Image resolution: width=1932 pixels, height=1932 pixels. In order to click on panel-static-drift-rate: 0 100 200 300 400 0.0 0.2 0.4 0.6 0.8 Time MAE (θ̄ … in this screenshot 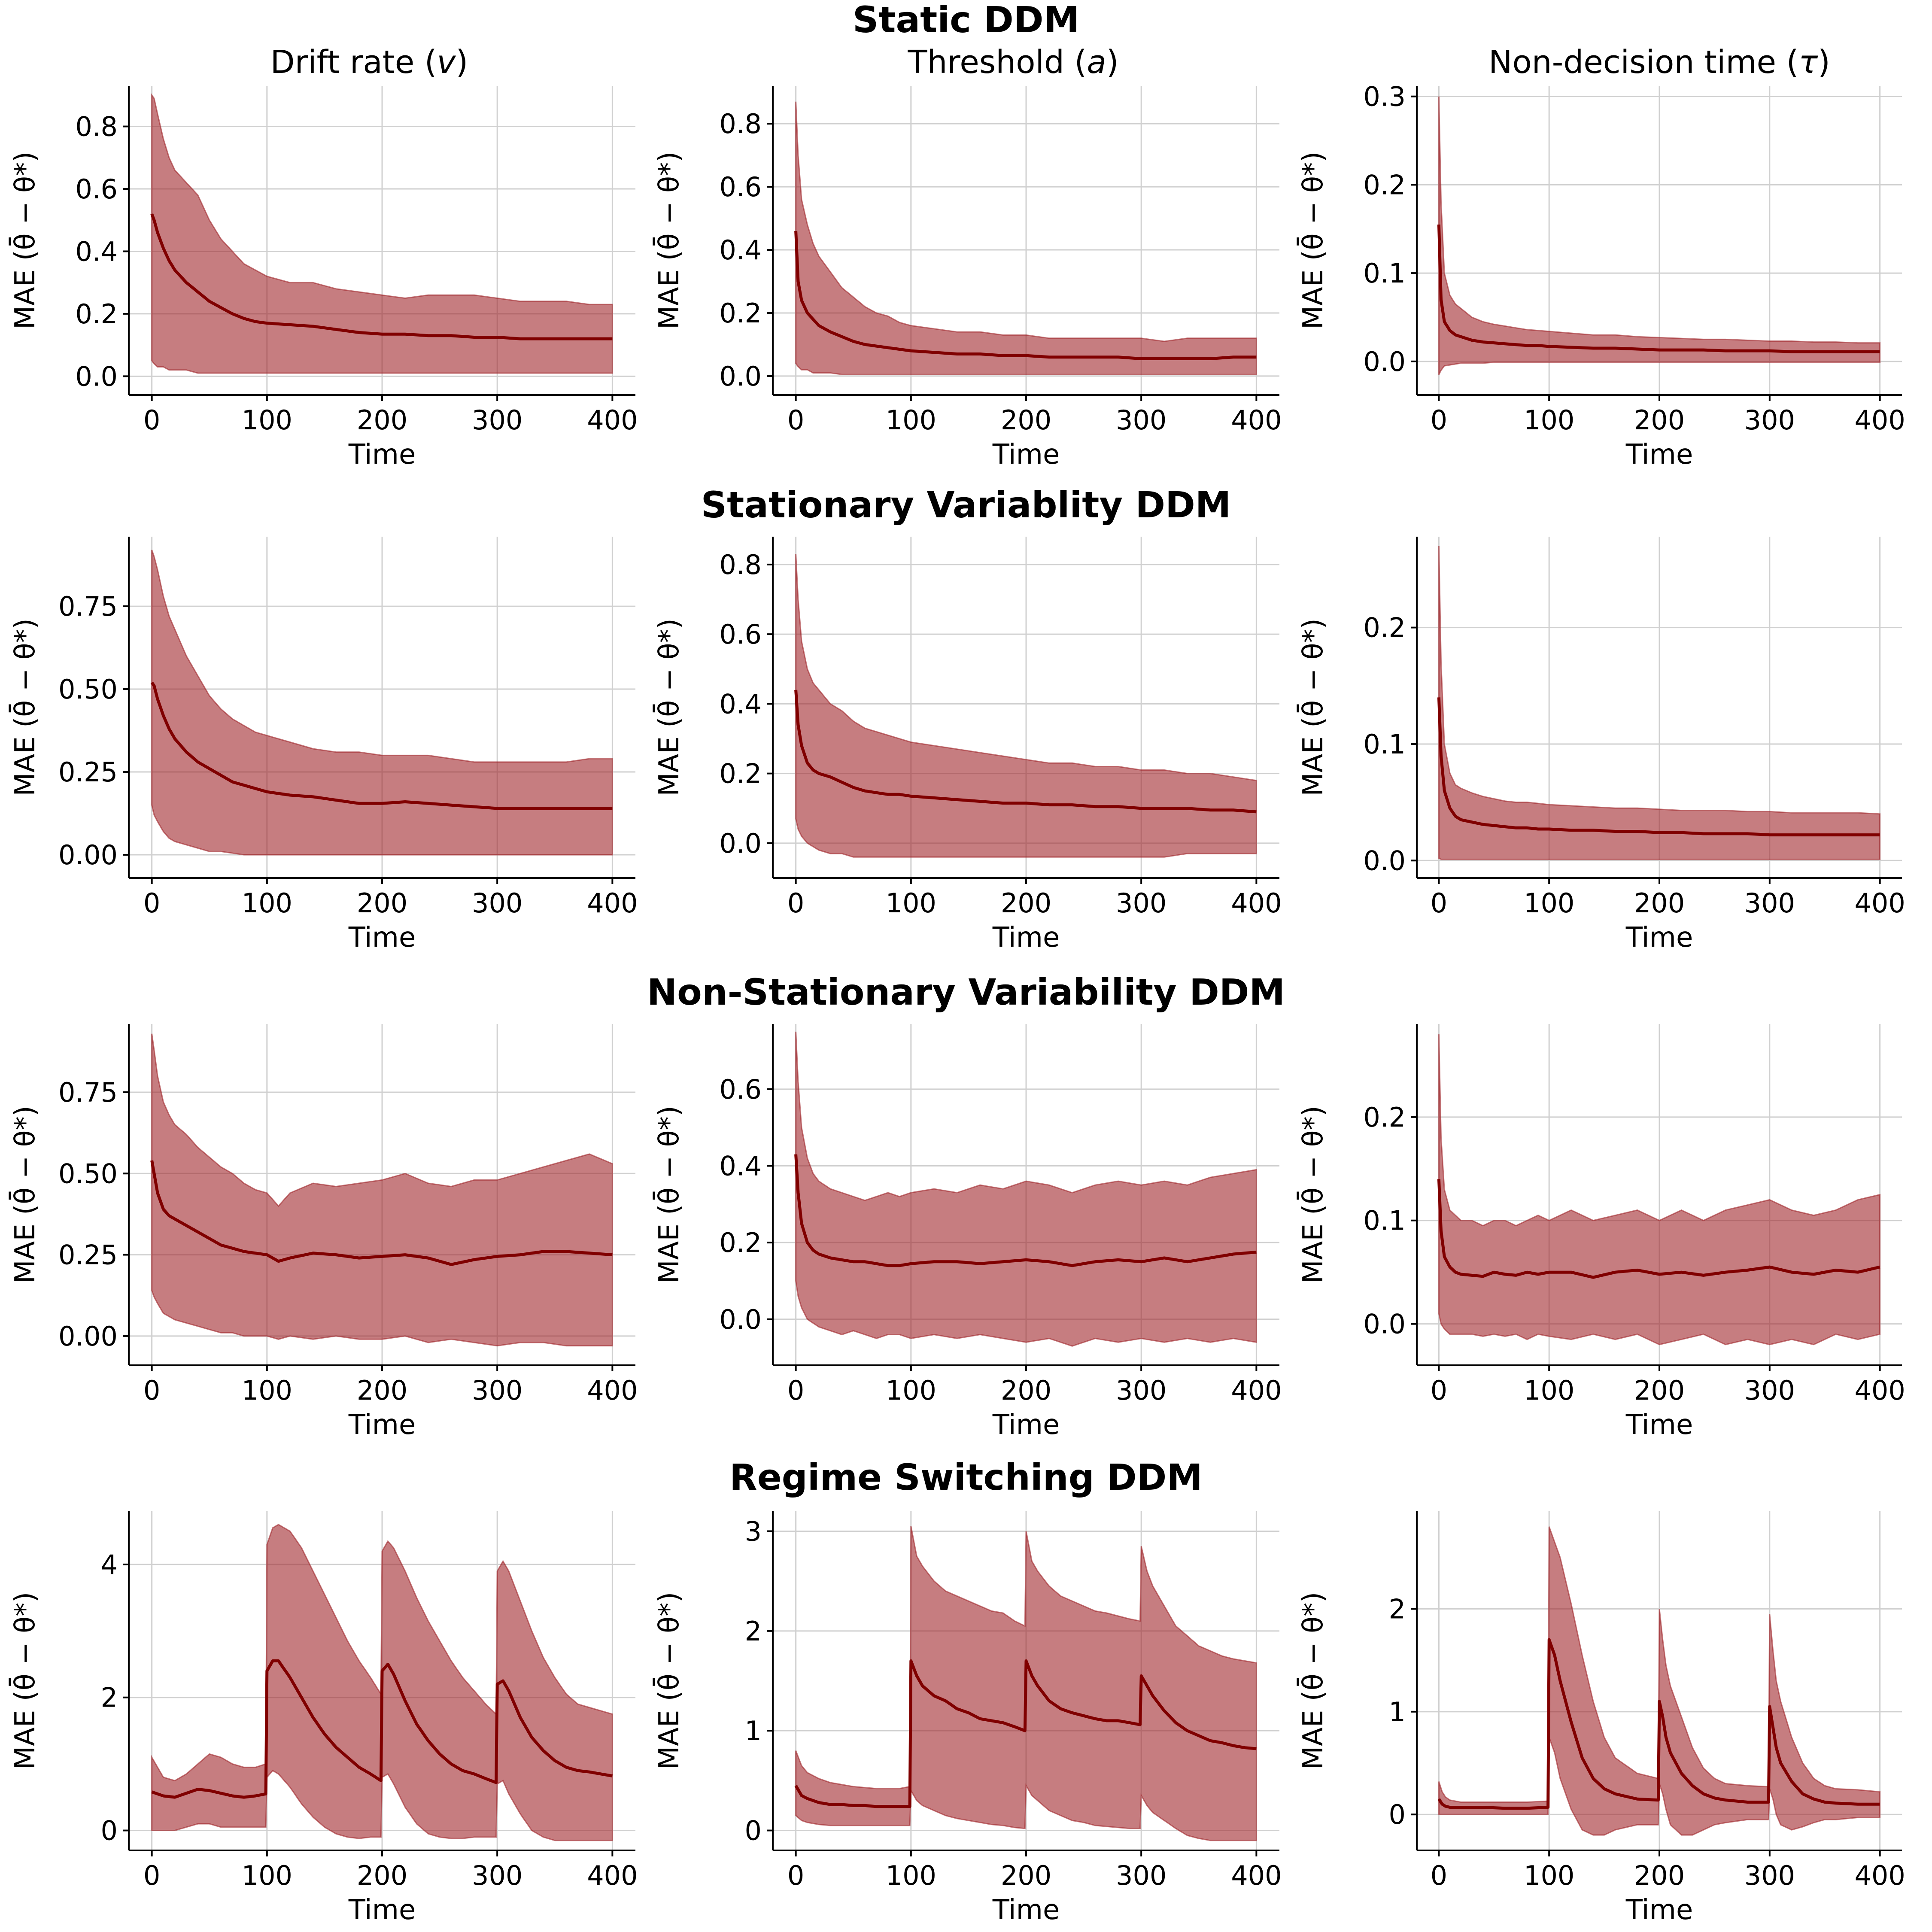, I will do `click(323, 279)`.